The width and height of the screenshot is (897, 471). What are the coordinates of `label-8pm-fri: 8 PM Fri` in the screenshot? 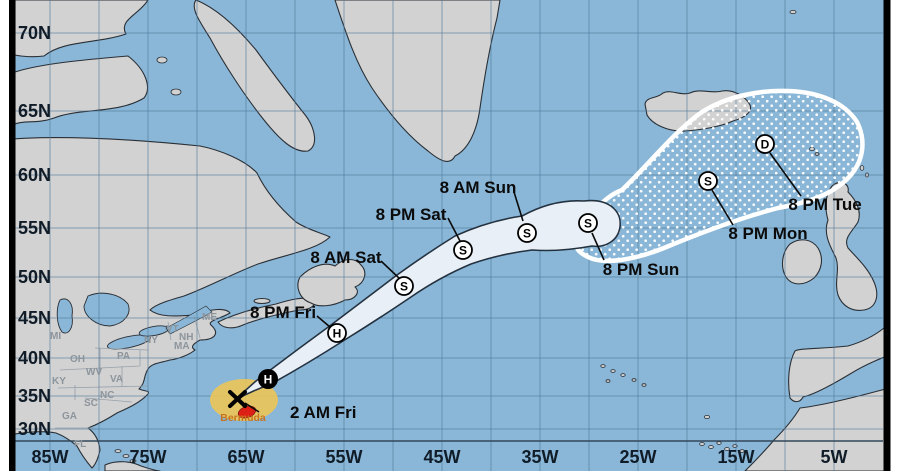 It's located at (283, 312).